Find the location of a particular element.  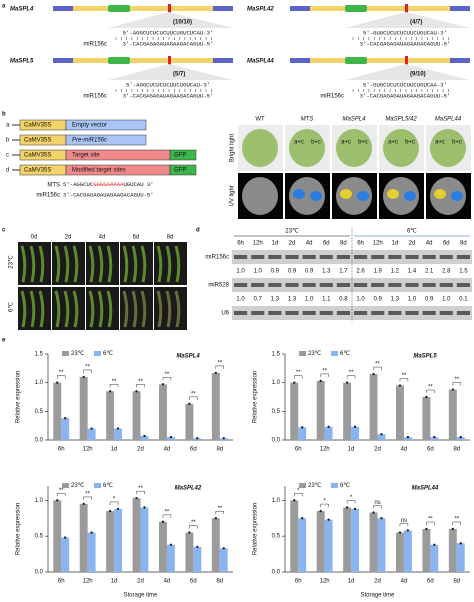

panel-label: e is located at coordinates (4, 341).